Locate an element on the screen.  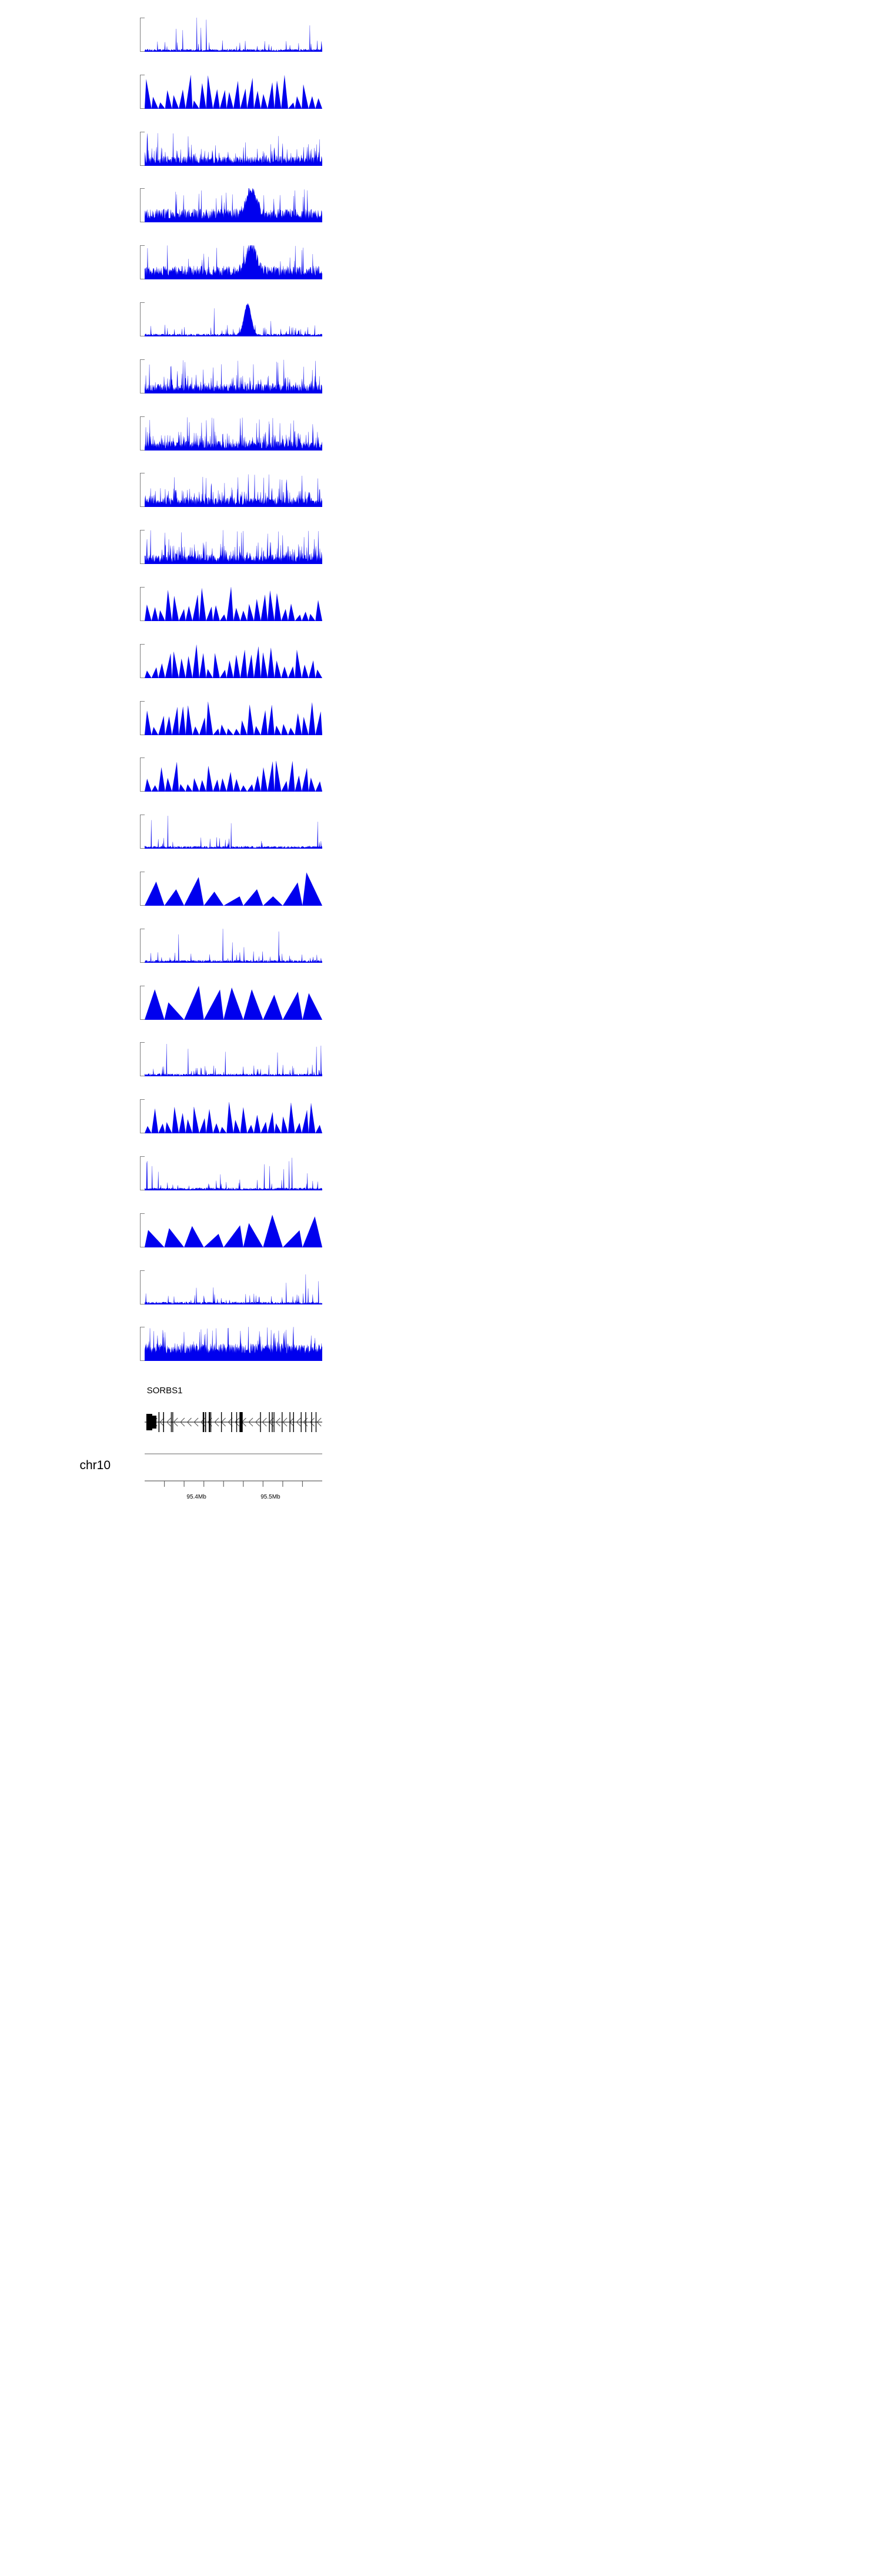
gene-model-glyph is located at coordinates (233, 1422).